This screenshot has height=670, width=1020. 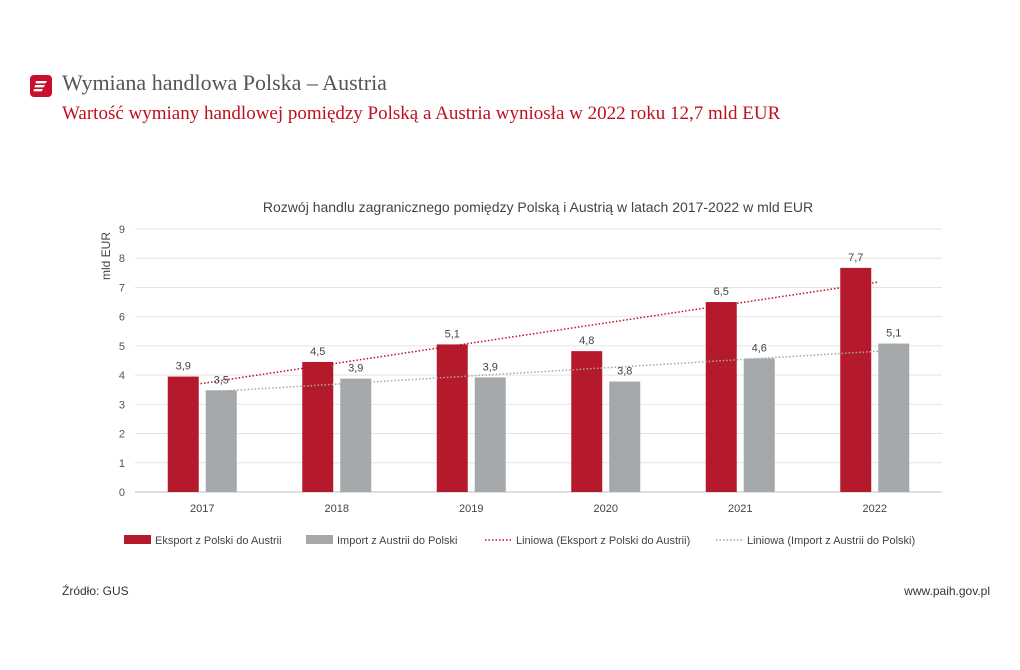 I want to click on y-axis-label: mld EUR, so click(x=106, y=256).